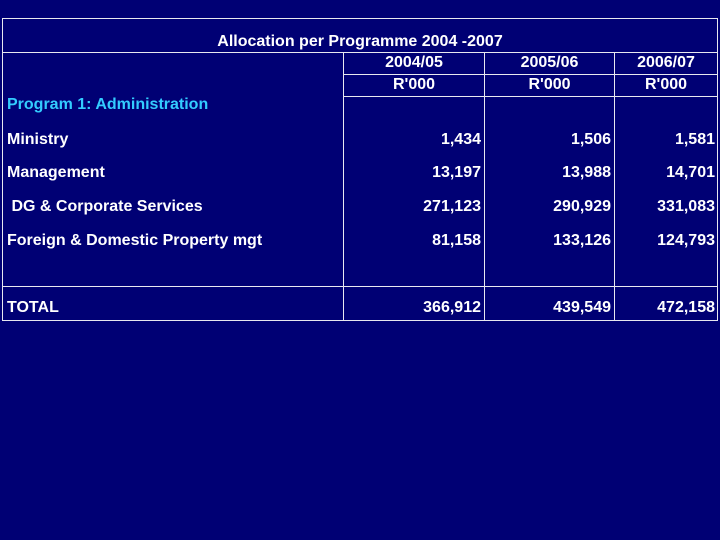  What do you see at coordinates (456, 240) in the screenshot?
I see `row-value: 81,158` at bounding box center [456, 240].